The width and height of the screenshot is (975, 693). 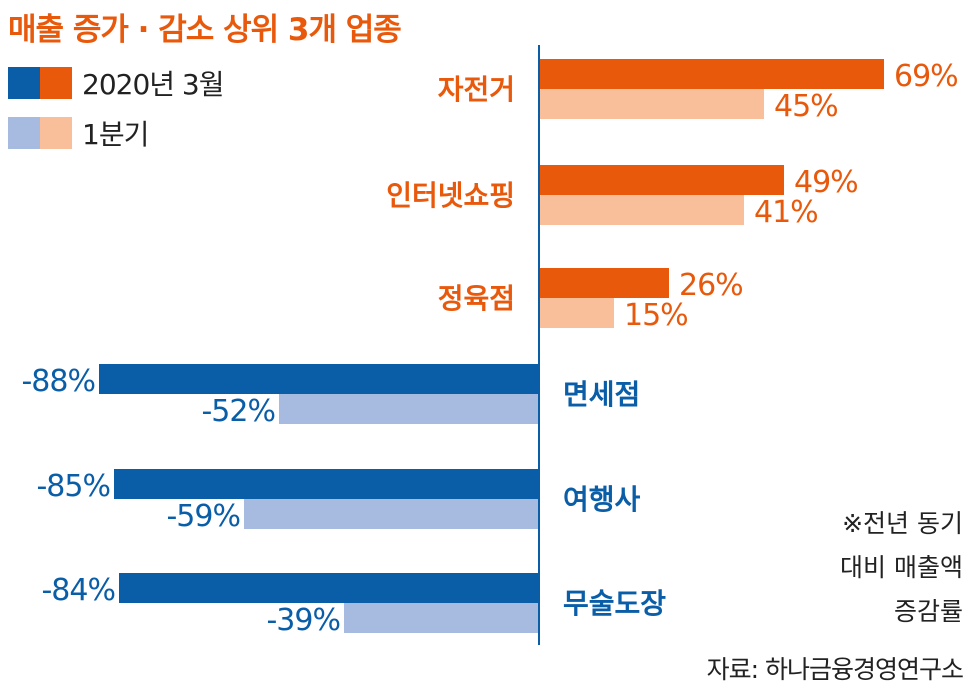 What do you see at coordinates (602, 499) in the screenshot?
I see `category-label: 여행사` at bounding box center [602, 499].